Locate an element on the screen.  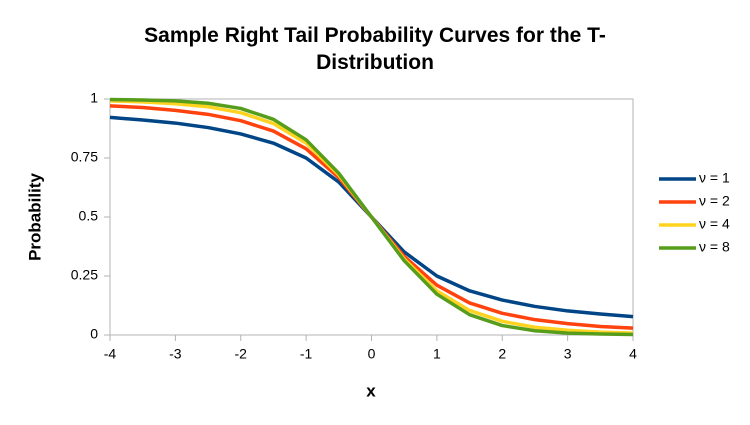
x-tick-label: -4 is located at coordinates (110, 354).